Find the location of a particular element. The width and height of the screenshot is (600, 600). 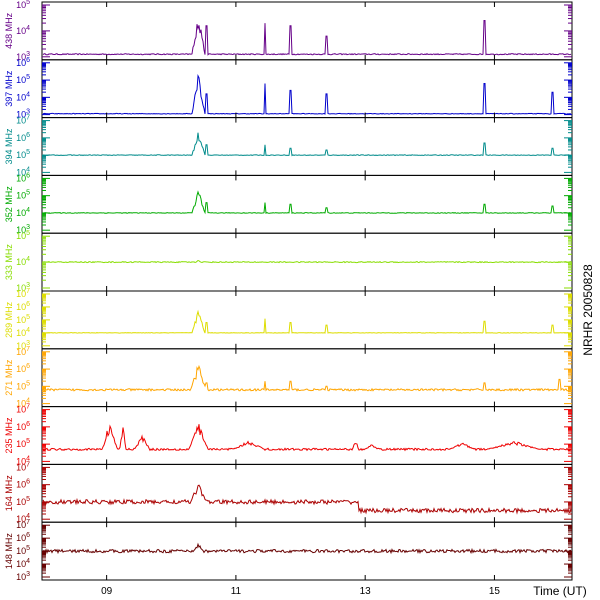

panel-frequency-label: 271 MHz is located at coordinates (9, 377).